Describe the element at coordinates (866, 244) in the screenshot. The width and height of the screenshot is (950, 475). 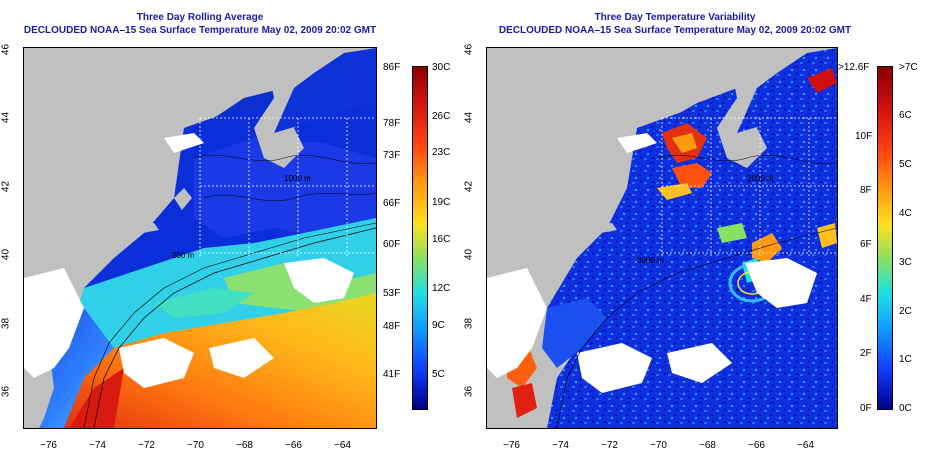
I see `right-cbar-f-6: 6F` at that location.